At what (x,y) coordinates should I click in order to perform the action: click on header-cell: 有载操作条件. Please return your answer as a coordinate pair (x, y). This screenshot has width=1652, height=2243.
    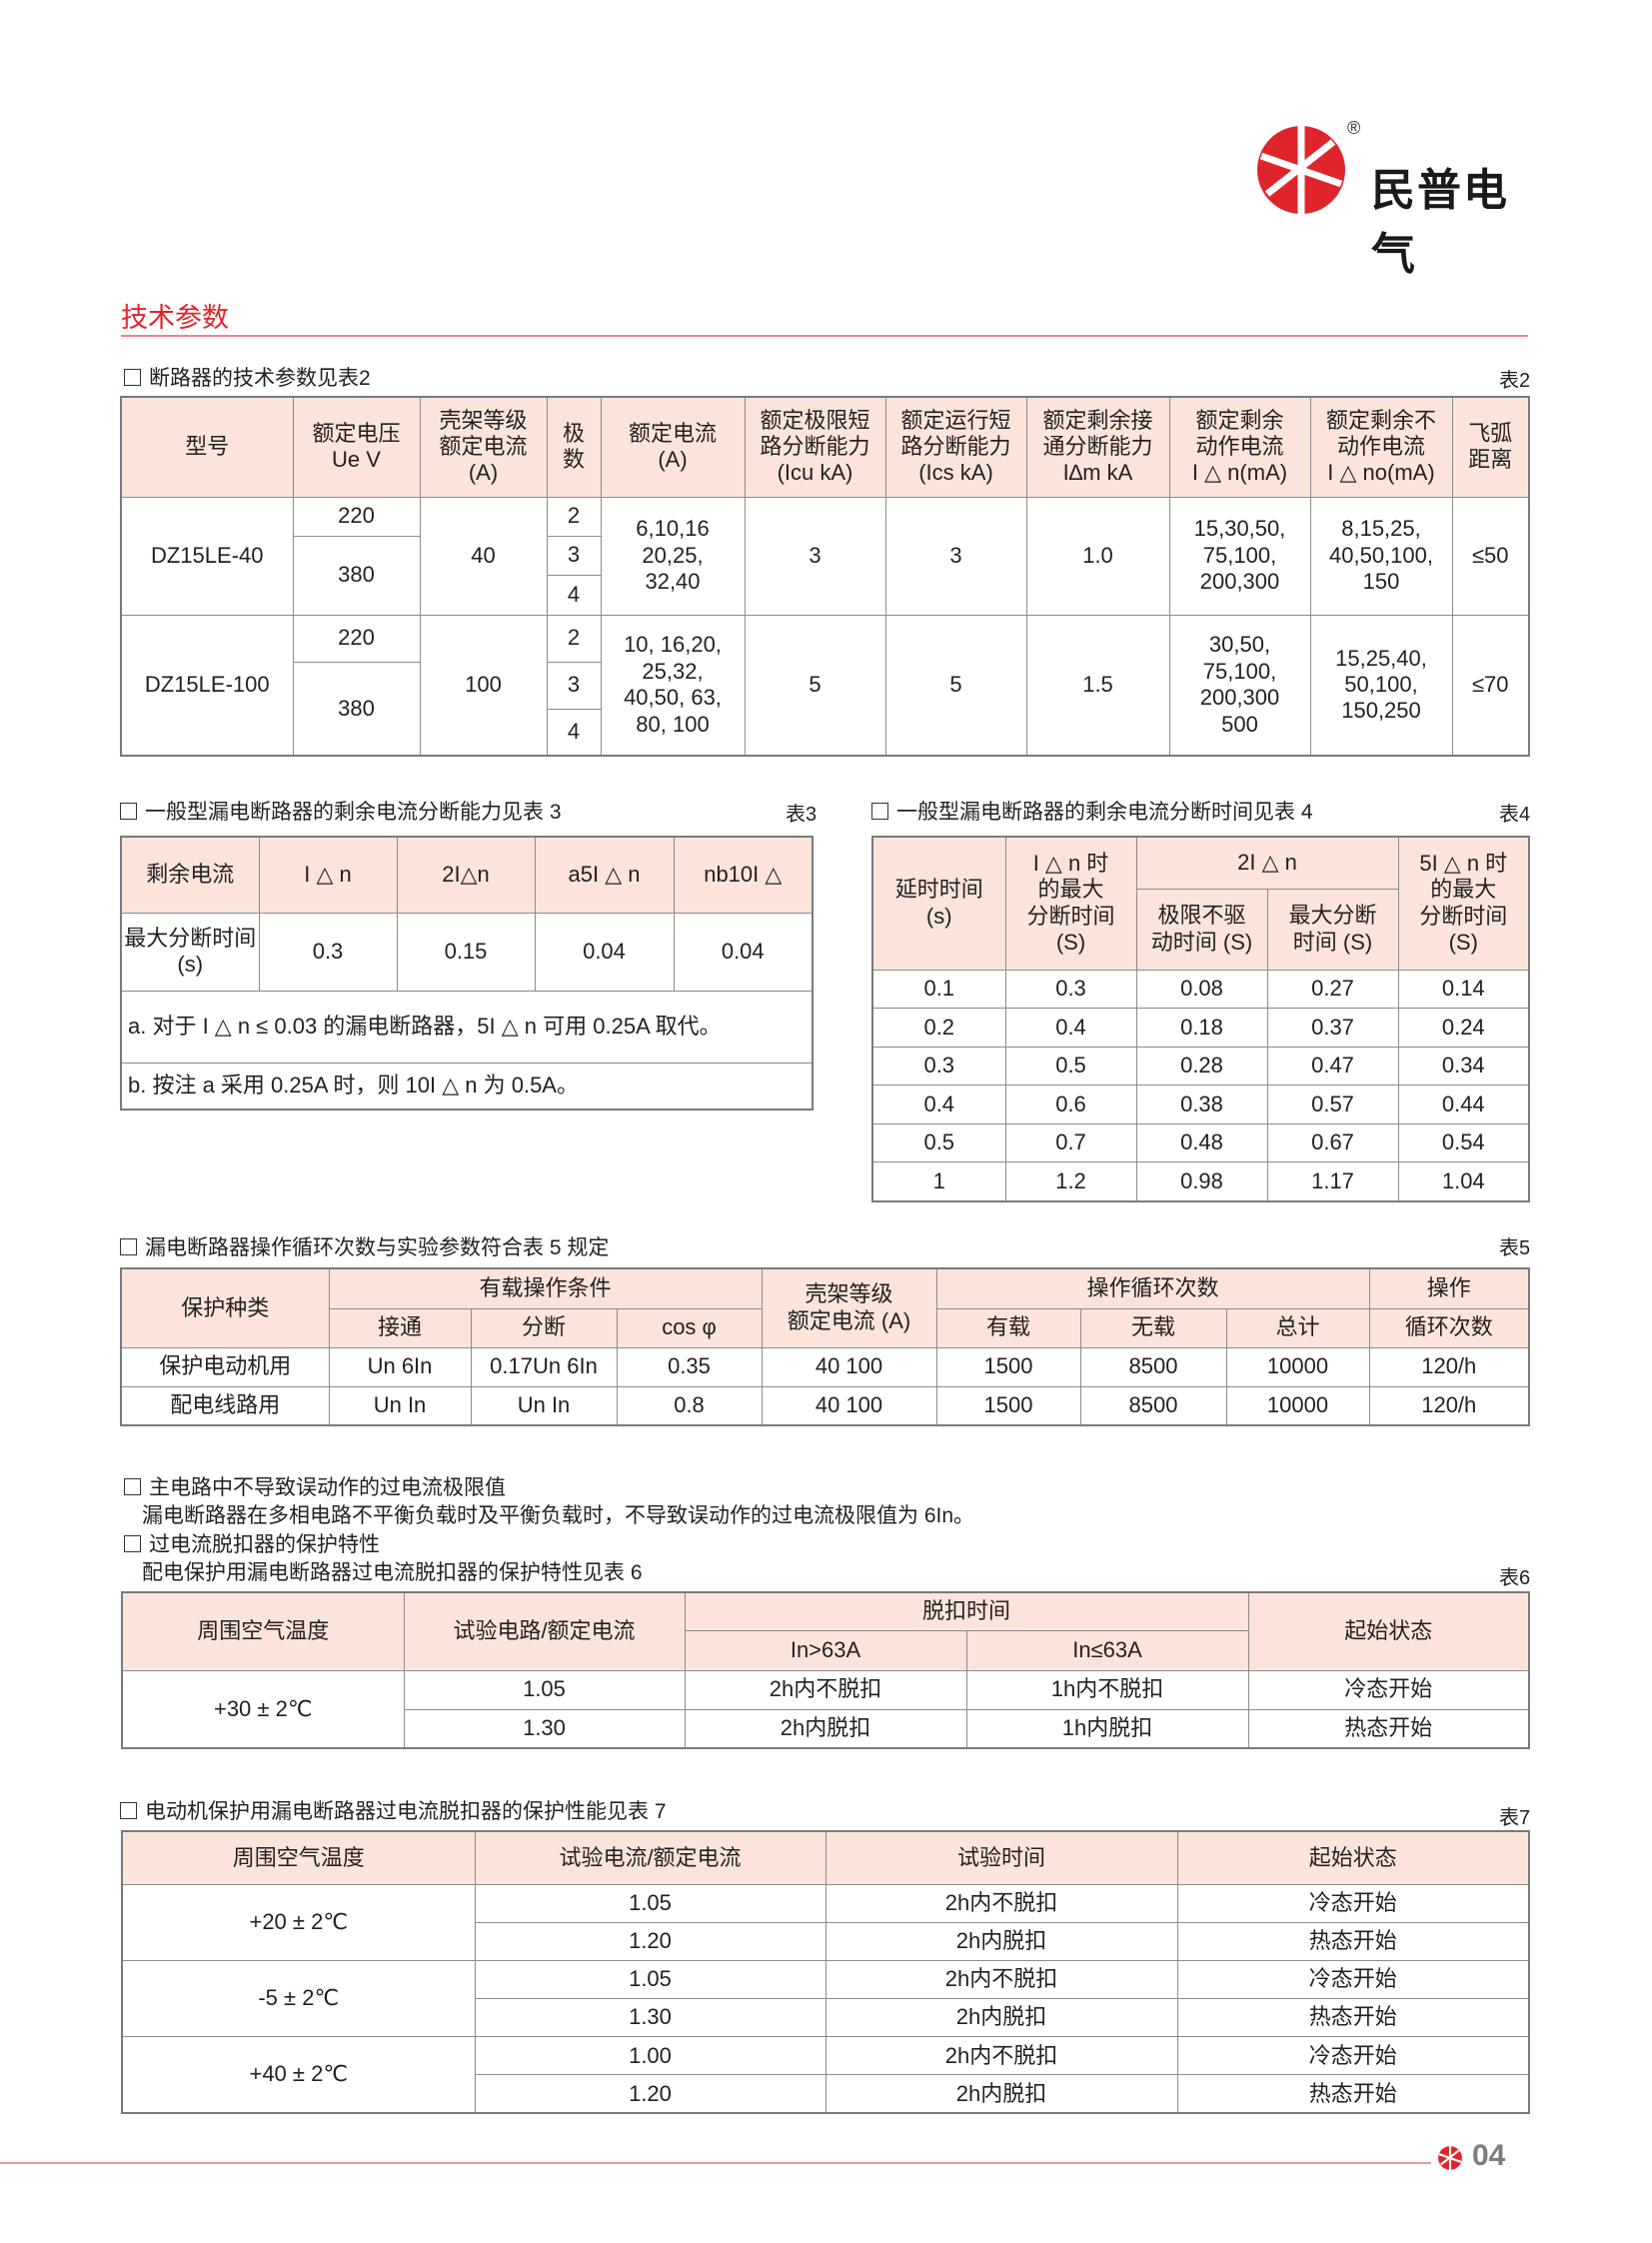
    Looking at the image, I should click on (545, 1288).